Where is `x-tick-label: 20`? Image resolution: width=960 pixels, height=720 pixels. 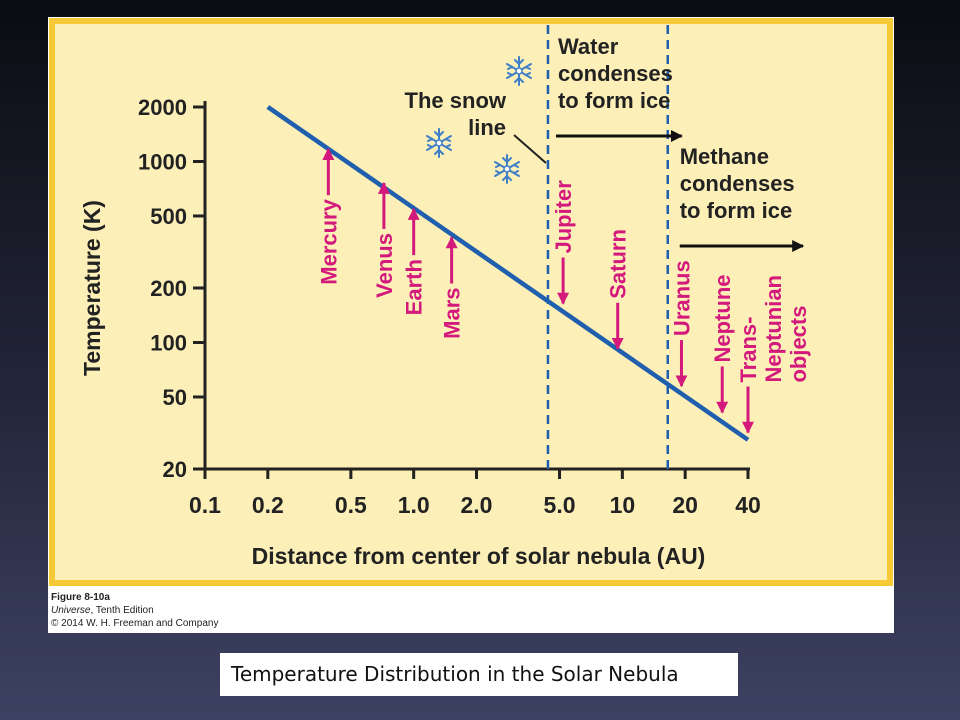 x-tick-label: 20 is located at coordinates (685, 505).